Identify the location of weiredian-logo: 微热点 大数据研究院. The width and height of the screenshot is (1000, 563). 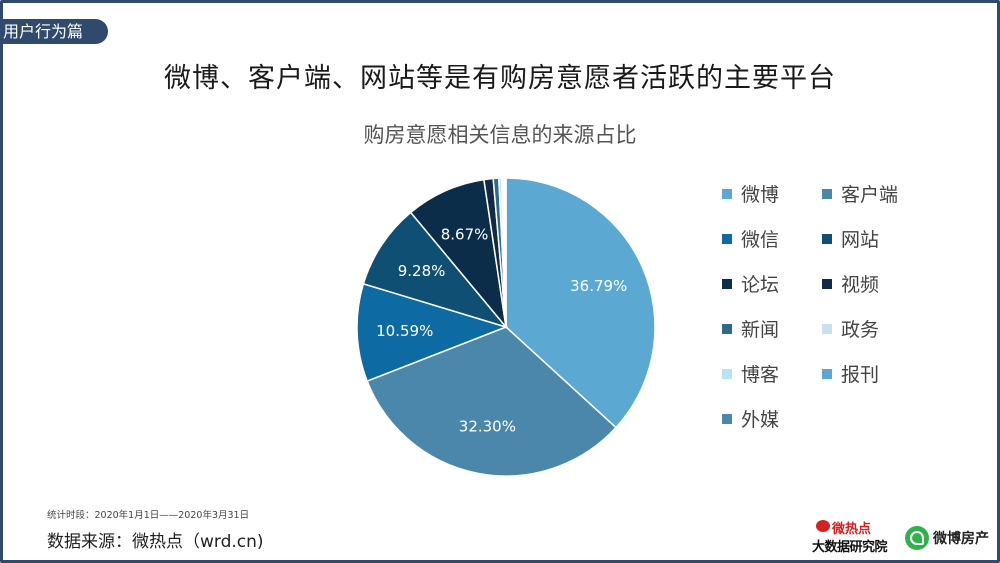
(857, 536).